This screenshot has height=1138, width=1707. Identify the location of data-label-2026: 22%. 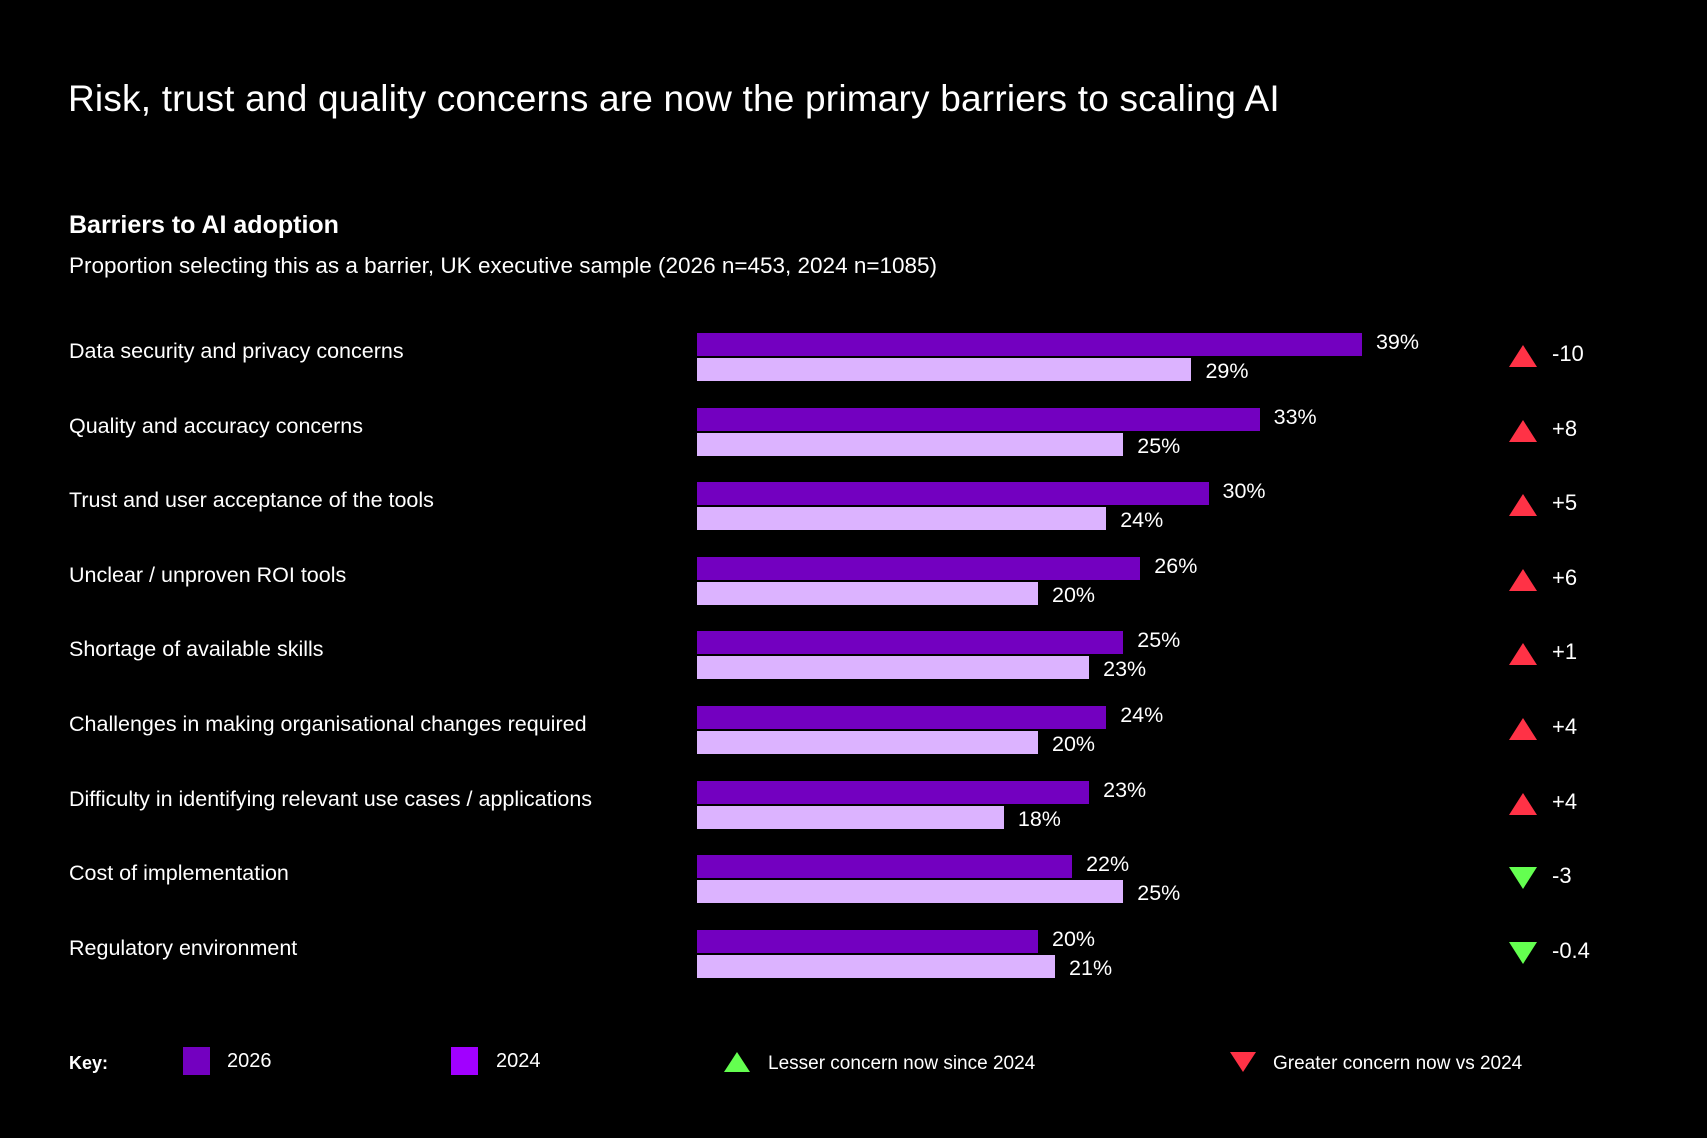
(1108, 864).